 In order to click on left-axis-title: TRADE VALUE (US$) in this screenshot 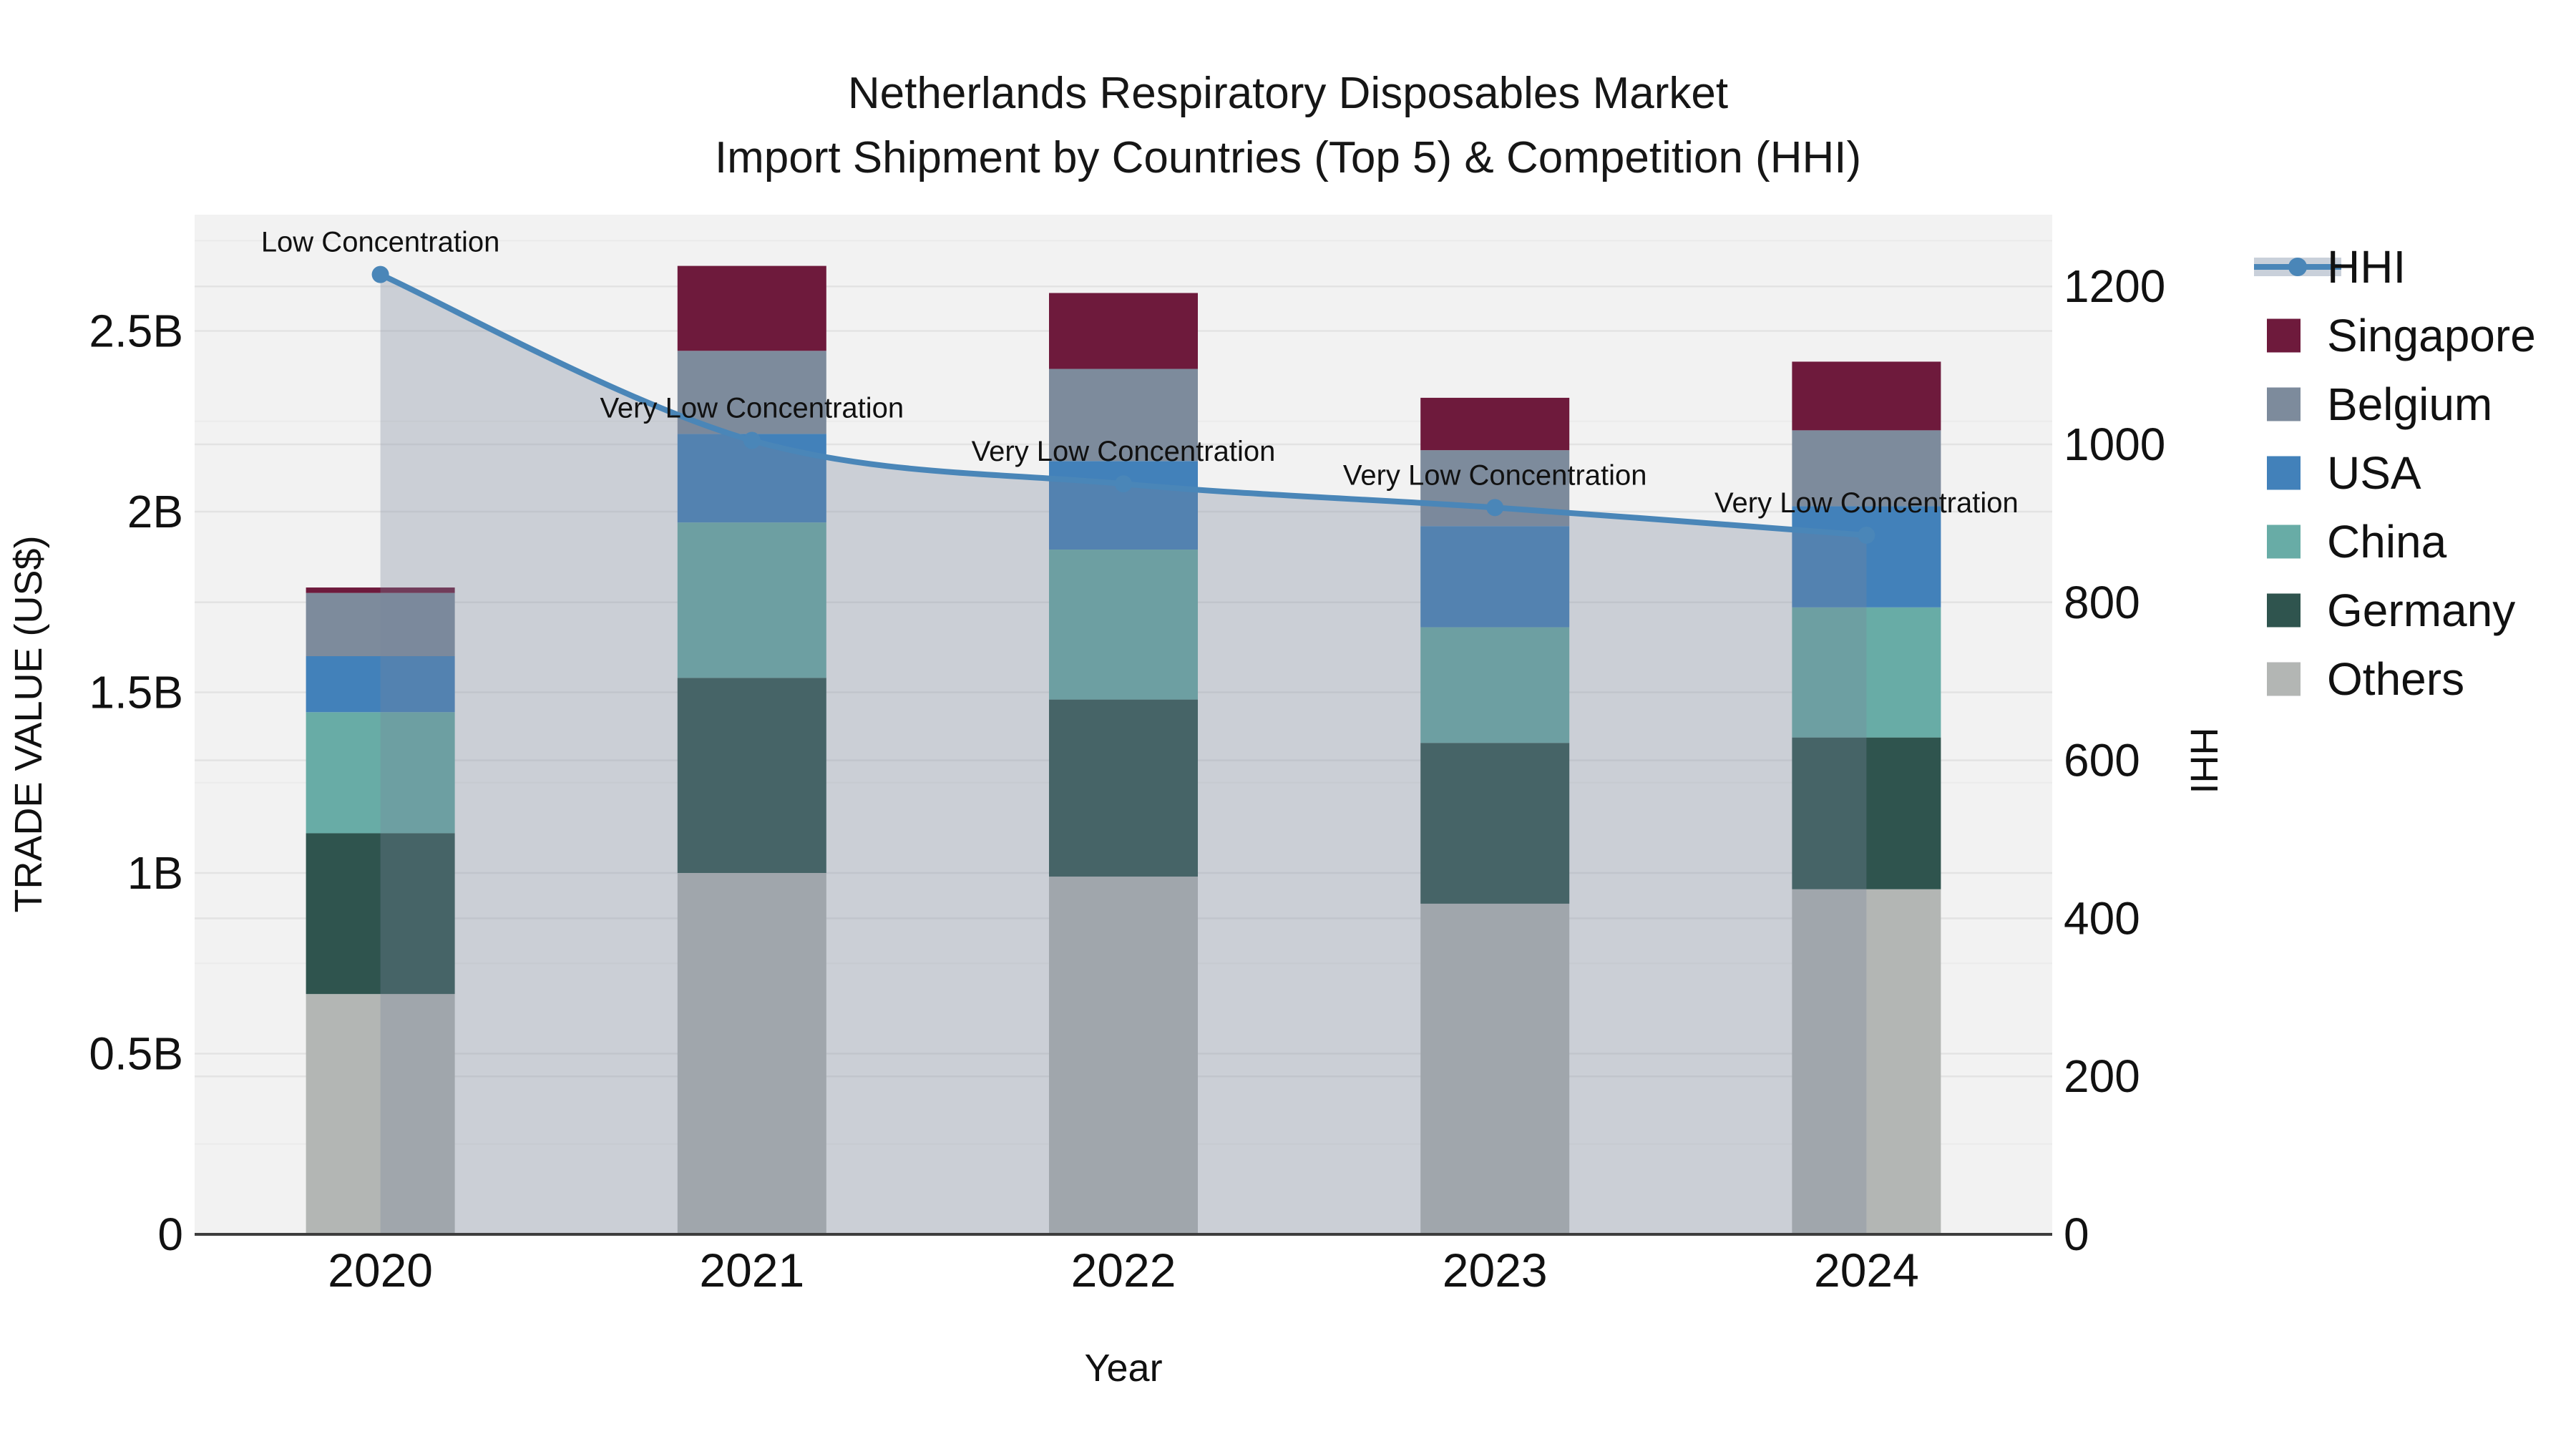, I will do `click(28, 723)`.